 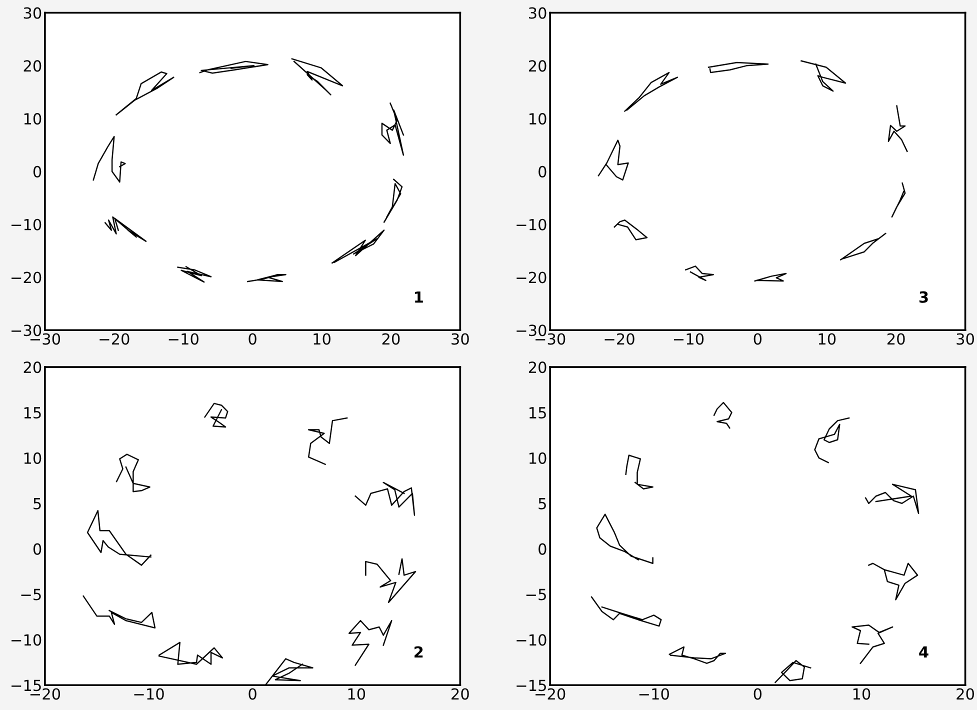 What do you see at coordinates (923, 652) in the screenshot?
I see `annotation: 4` at bounding box center [923, 652].